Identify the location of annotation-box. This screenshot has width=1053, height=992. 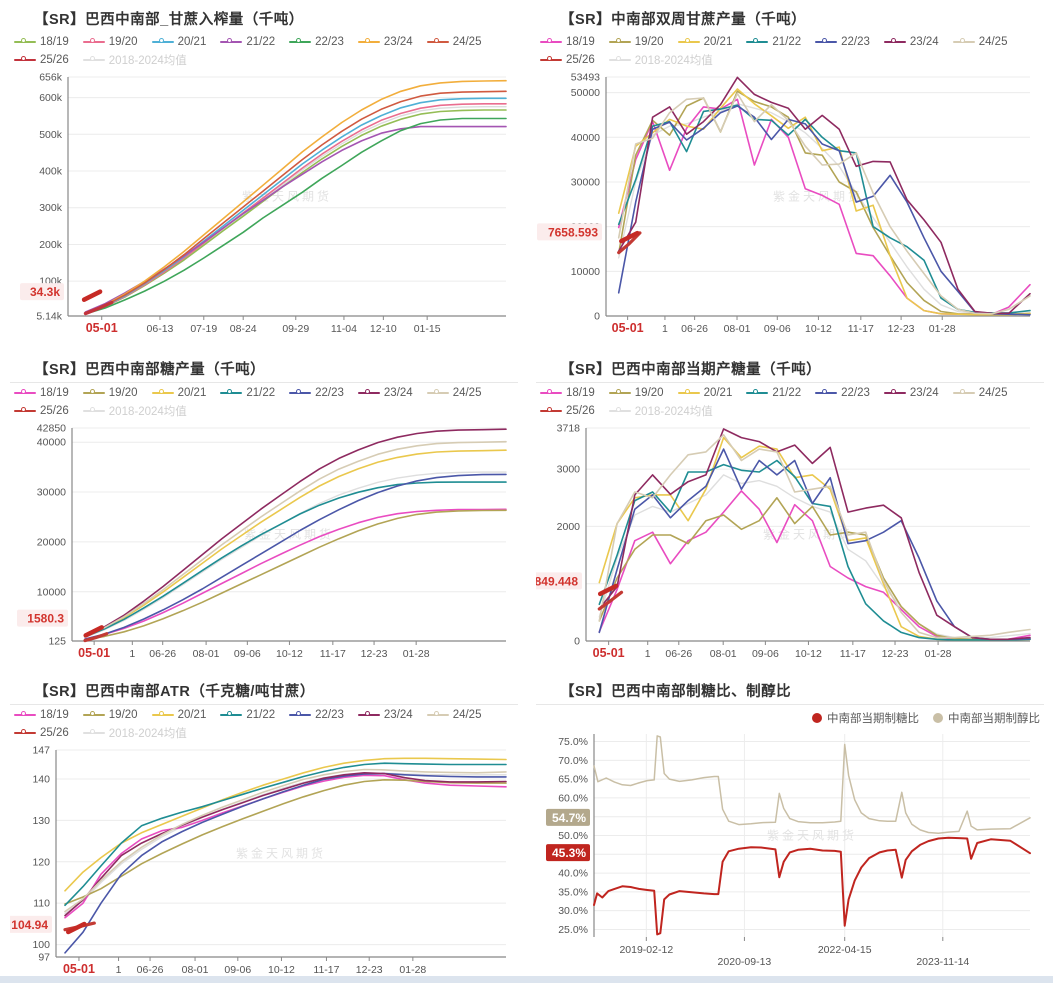
(568, 853).